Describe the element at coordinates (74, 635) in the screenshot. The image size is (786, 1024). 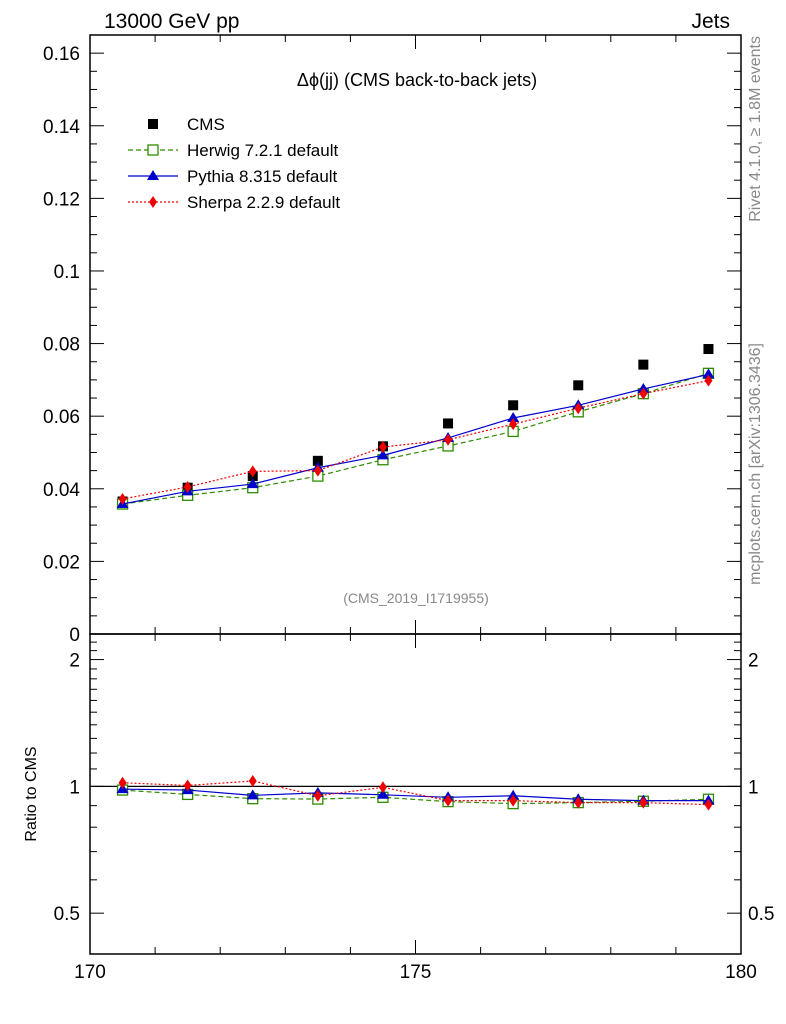
I see `main-y-tick-label: 0` at that location.